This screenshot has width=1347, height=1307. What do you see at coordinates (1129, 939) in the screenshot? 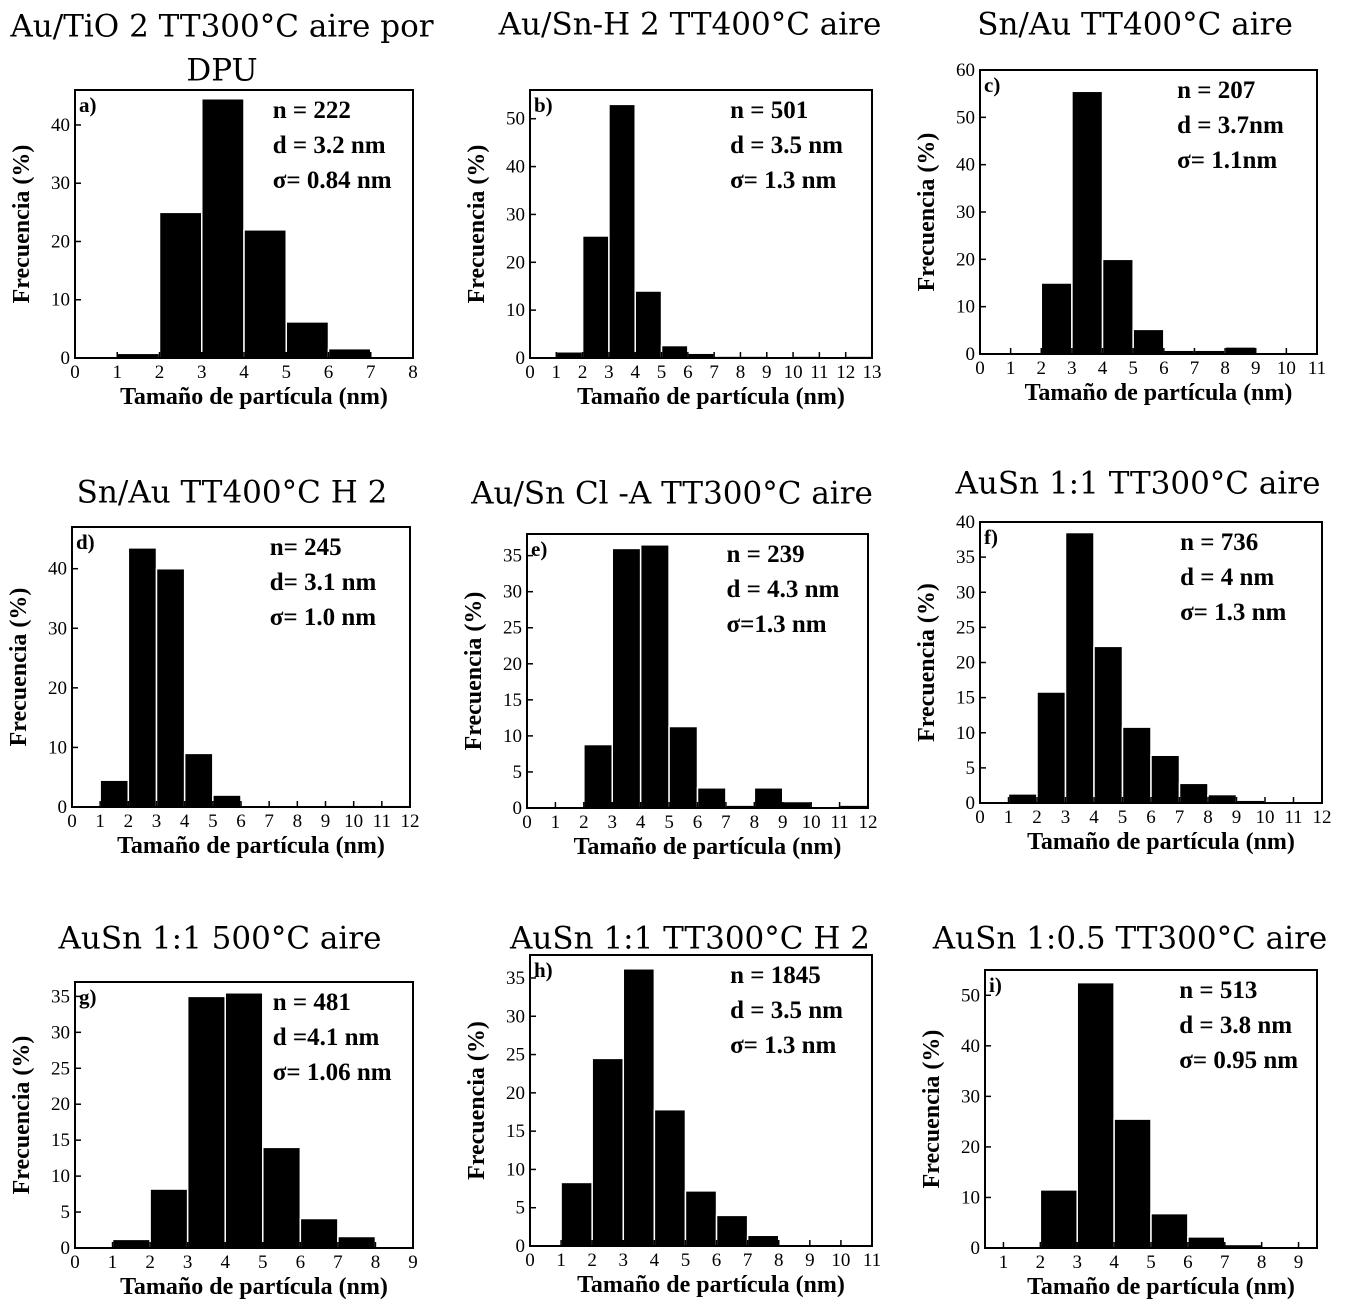
I see `panel-title: AuSn 1:0.5 TT300°C aire` at bounding box center [1129, 939].